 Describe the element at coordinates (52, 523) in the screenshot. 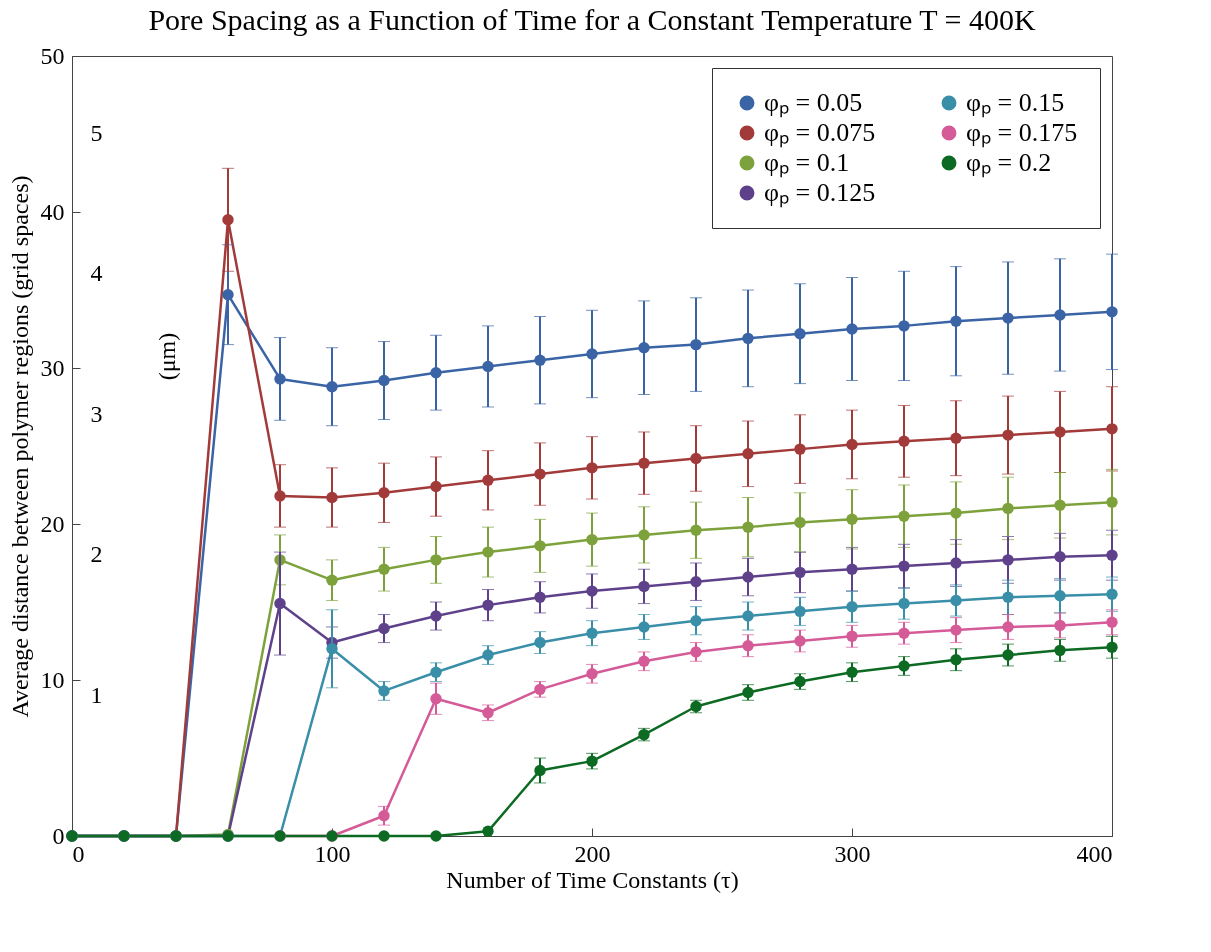

I see `y-tick-label: 20` at that location.